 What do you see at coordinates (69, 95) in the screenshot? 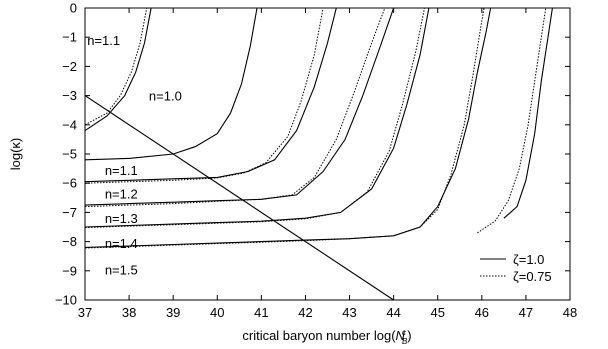
I see `y-tick-label: −3` at bounding box center [69, 95].